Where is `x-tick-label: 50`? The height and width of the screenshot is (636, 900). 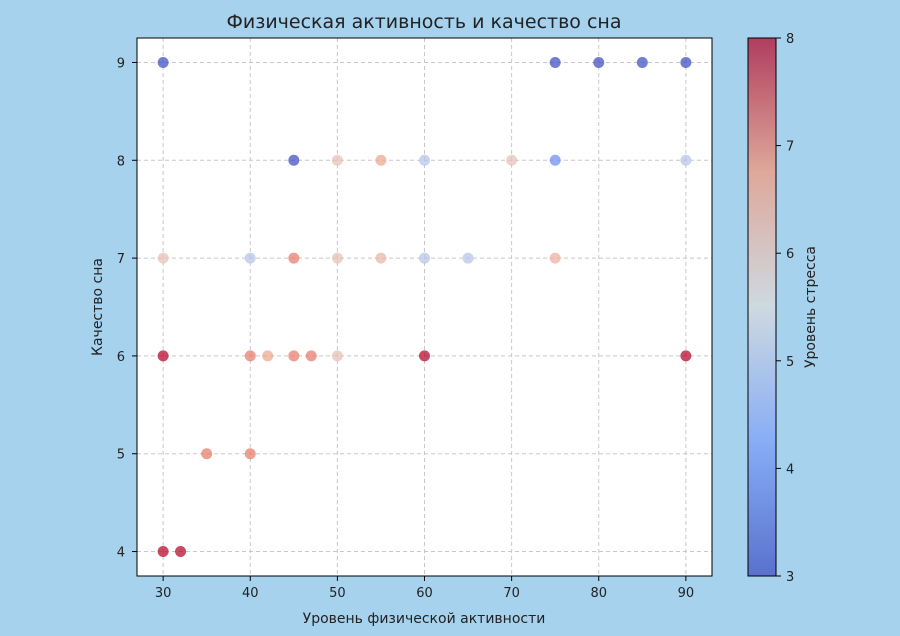 x-tick-label: 50 is located at coordinates (337, 593).